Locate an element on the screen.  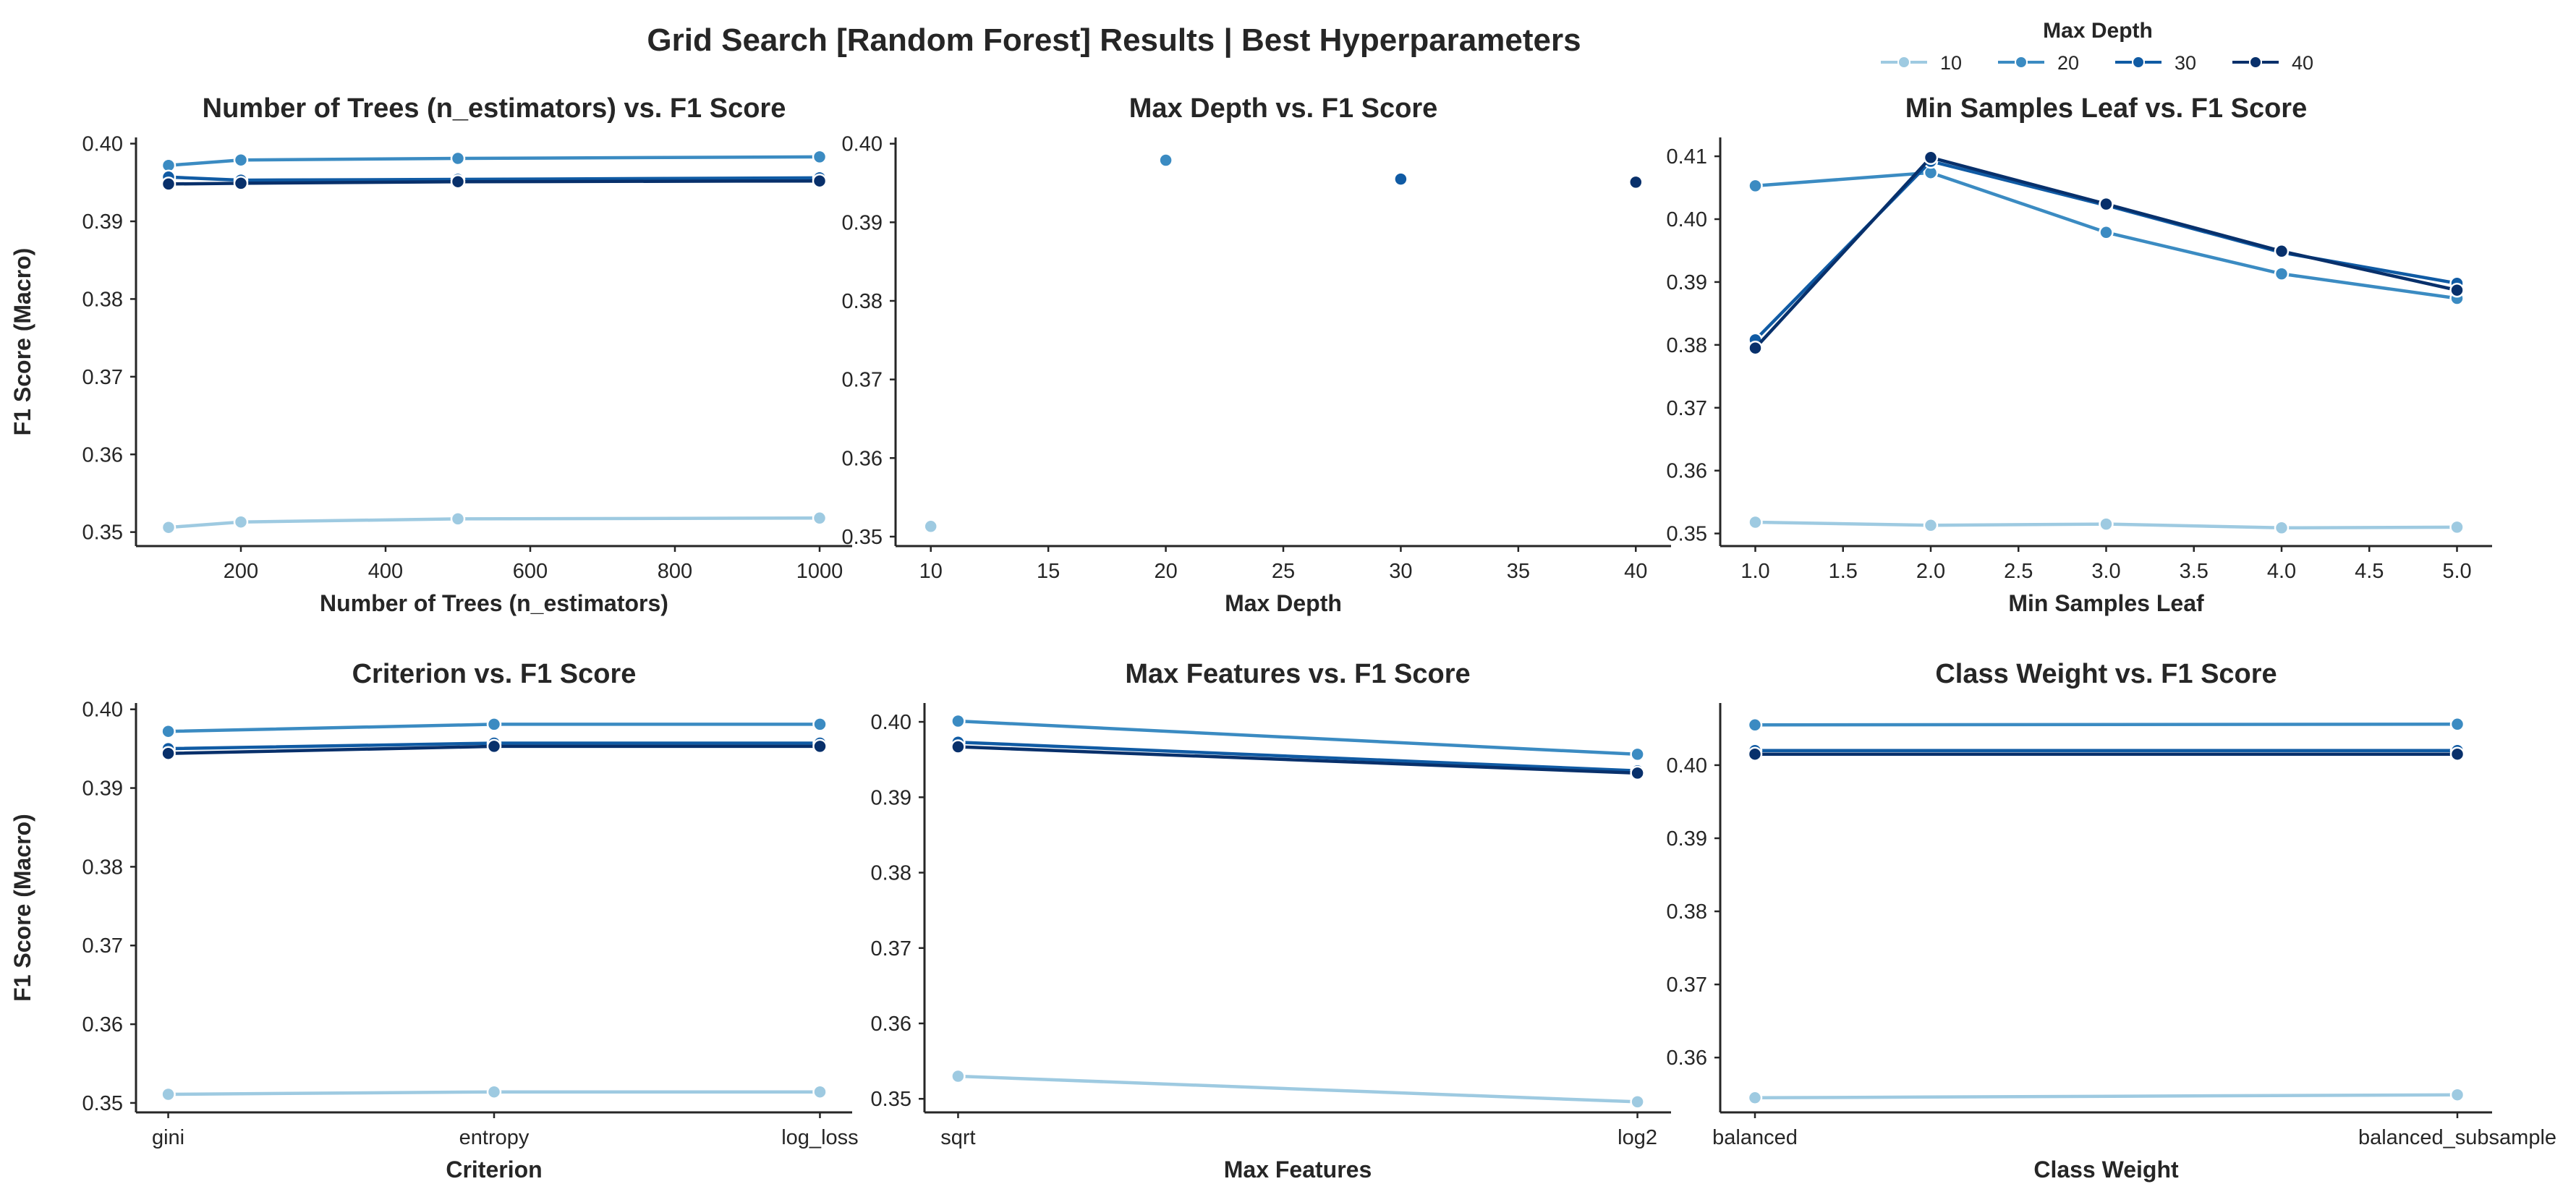
x-tick-label: 15 is located at coordinates (1048, 571).